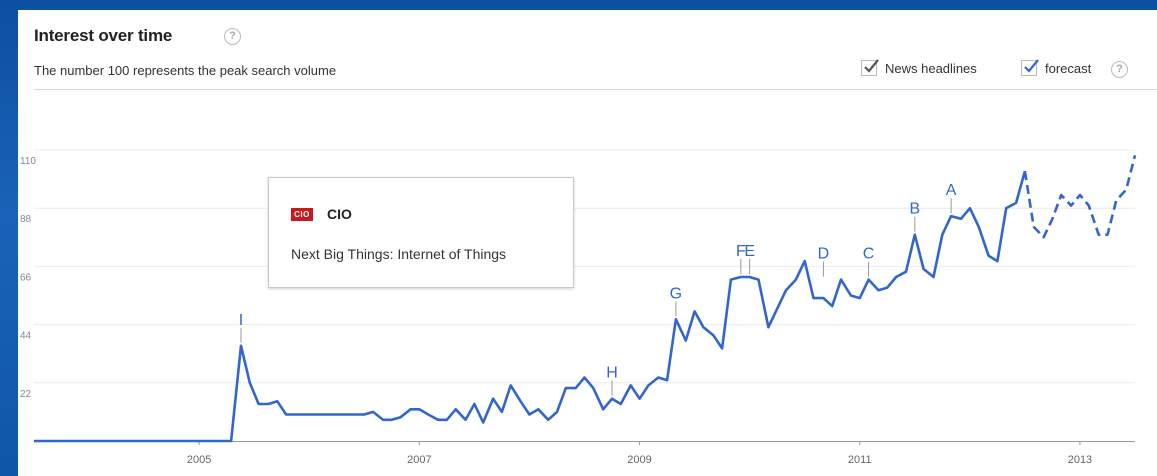  What do you see at coordinates (741, 251) in the screenshot?
I see `news-marker-label: F` at bounding box center [741, 251].